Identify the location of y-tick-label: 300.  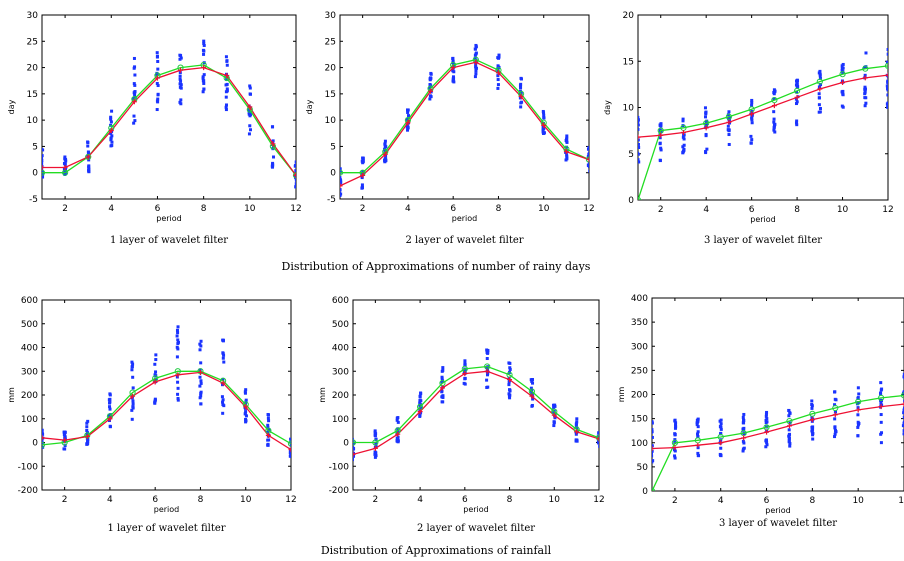
(639, 347).